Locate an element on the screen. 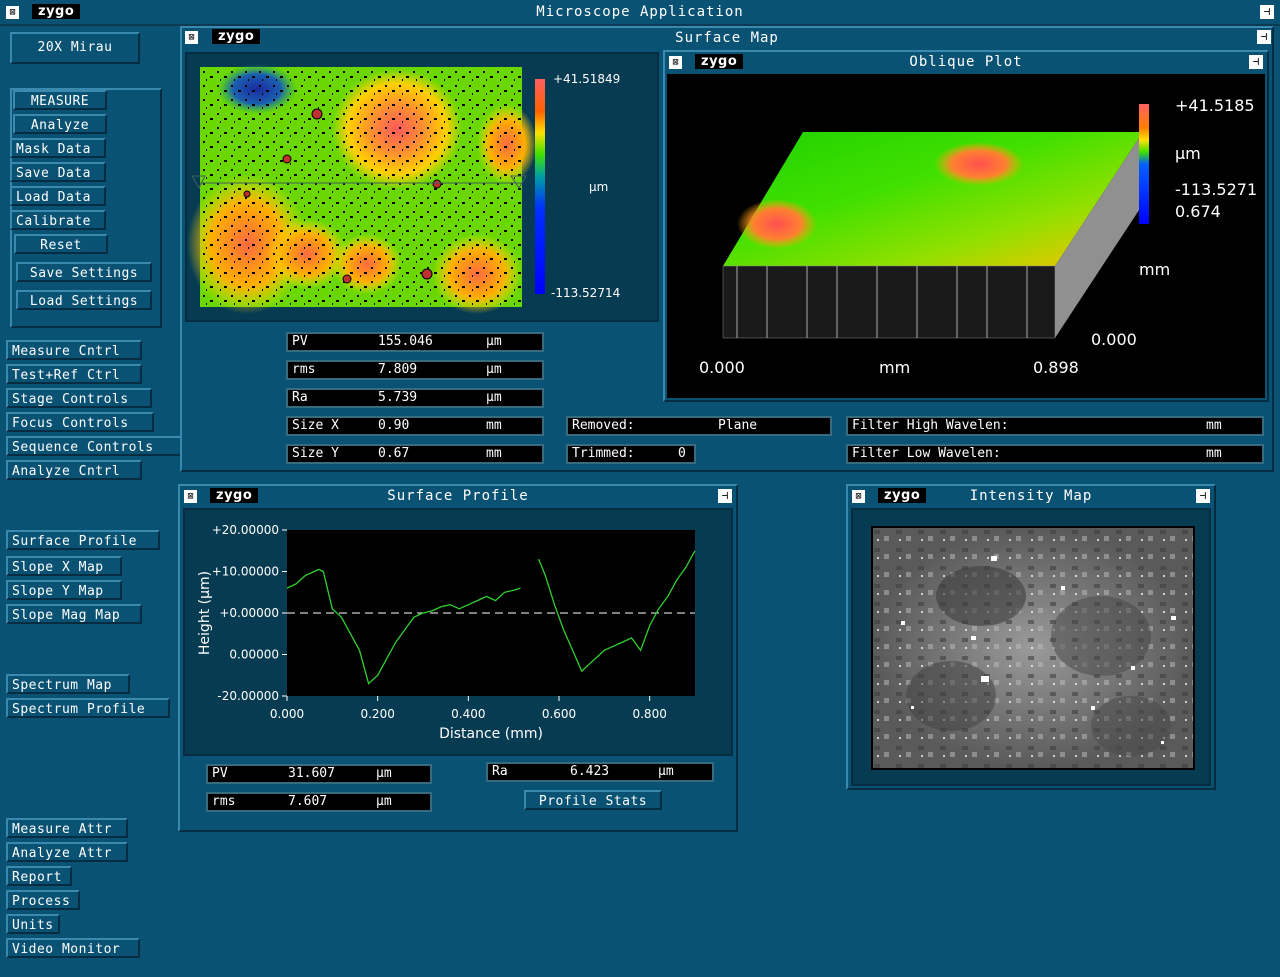 Image resolution: width=1280 pixels, height=977 pixels. sidebar-button-units: Units is located at coordinates (33, 924).